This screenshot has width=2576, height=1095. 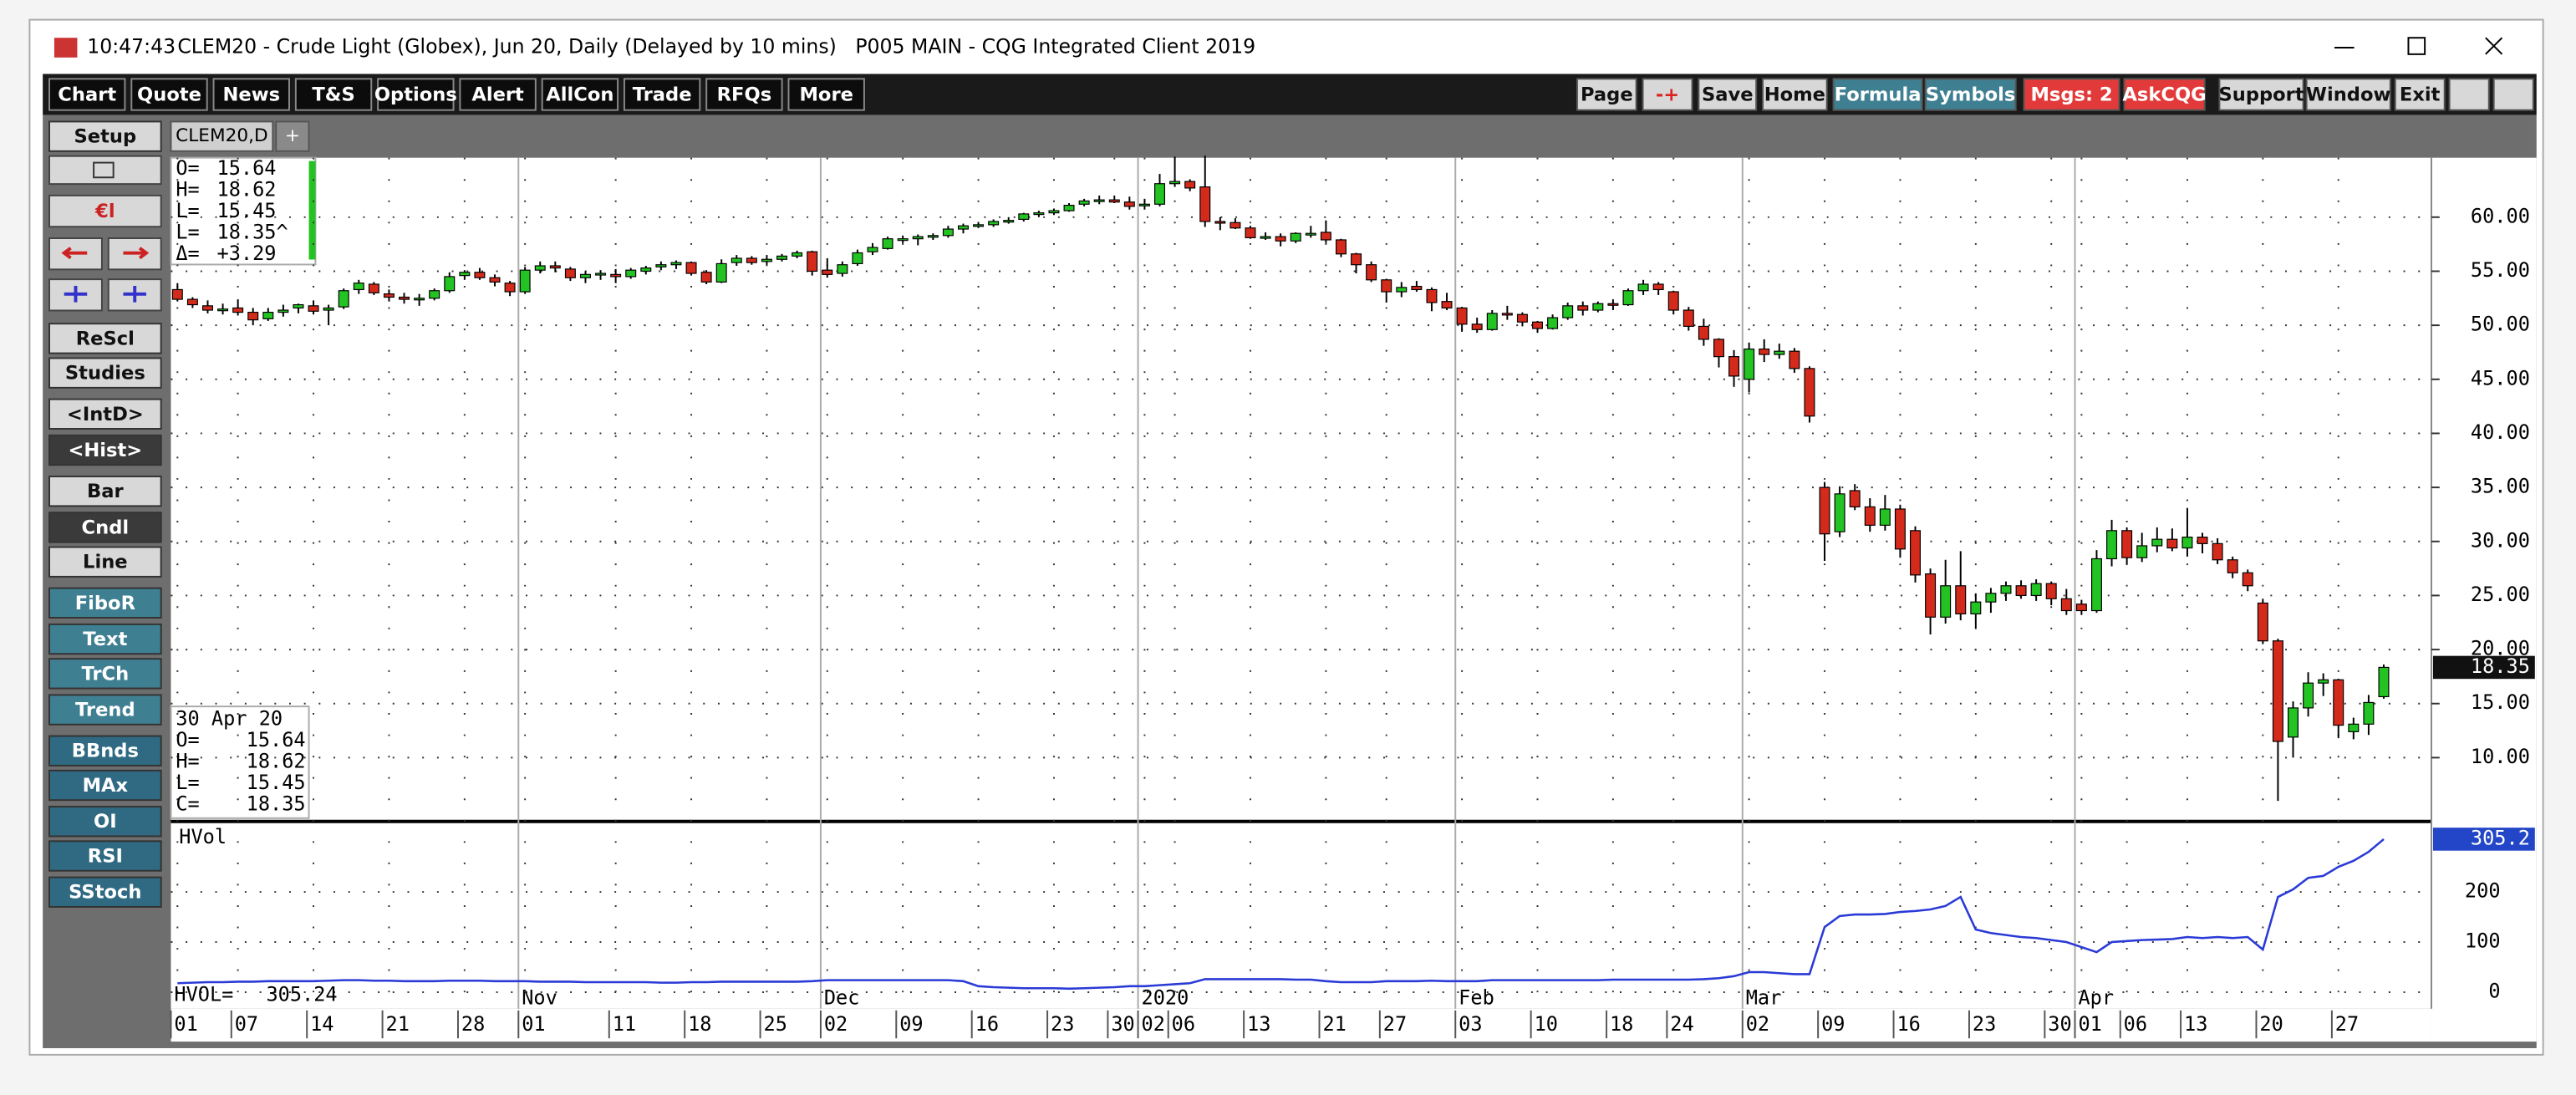 I want to click on sidebar-button-label: BBnds, so click(x=105, y=751).